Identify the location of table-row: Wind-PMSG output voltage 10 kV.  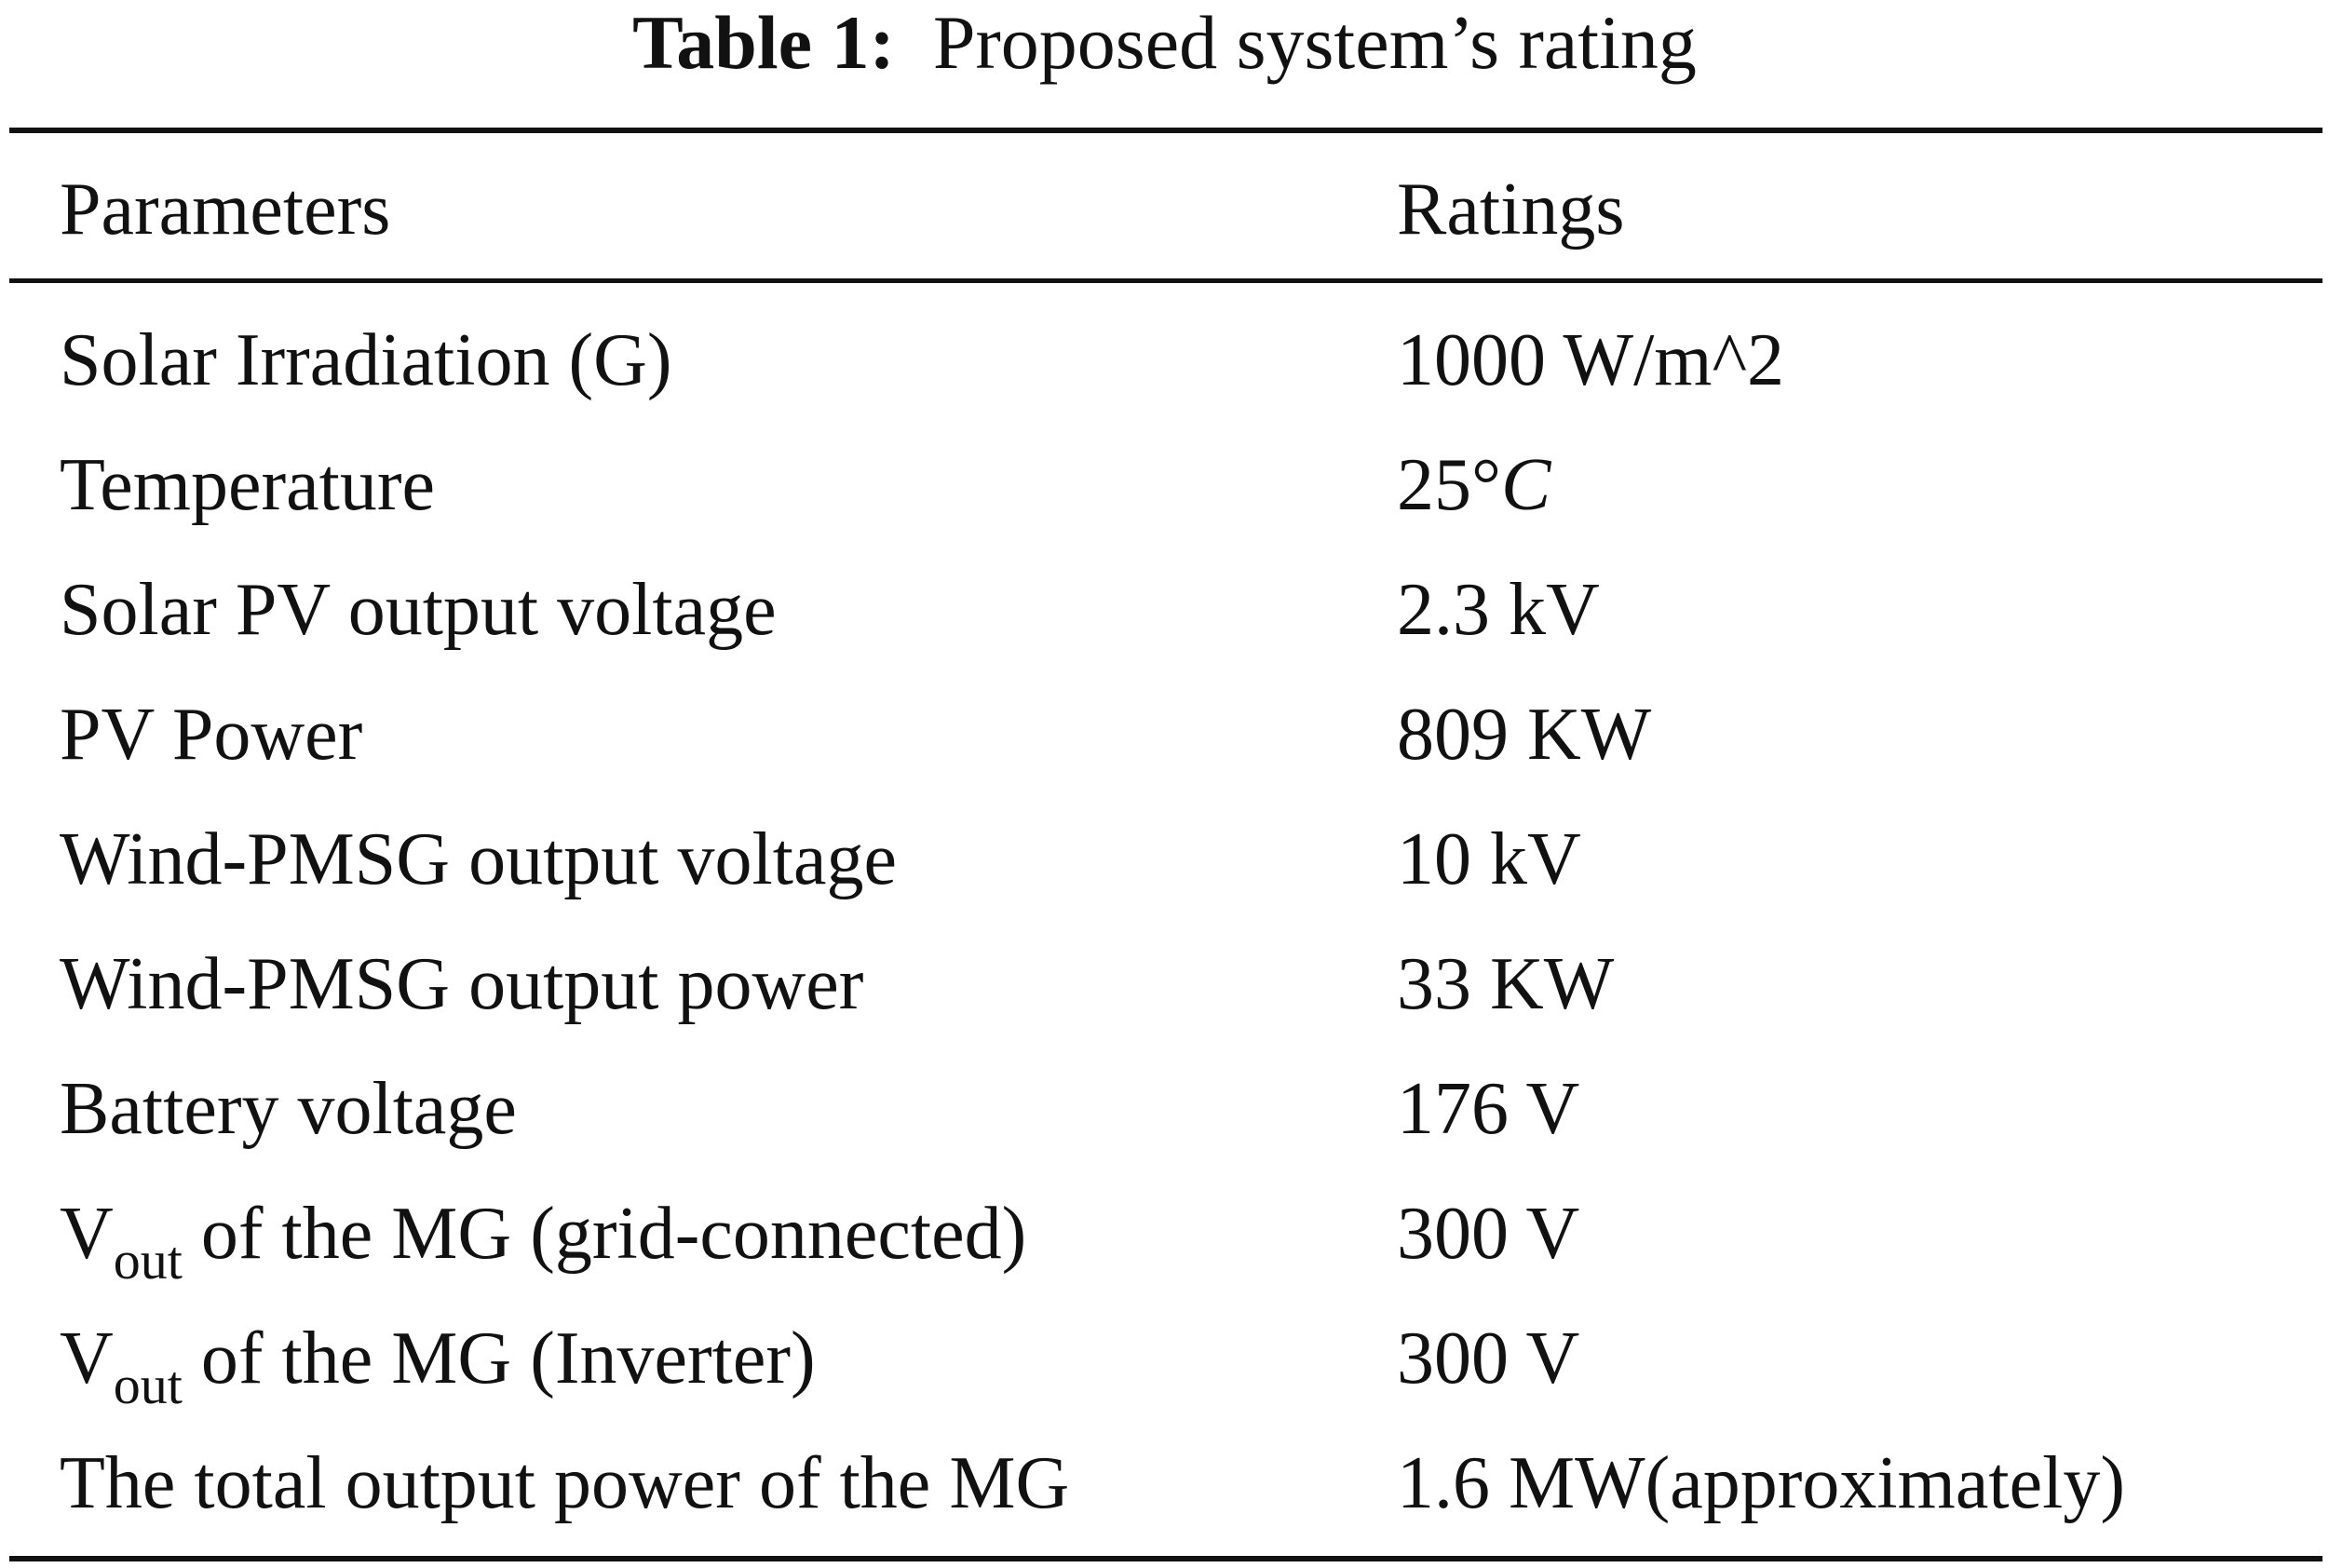
(1164, 859).